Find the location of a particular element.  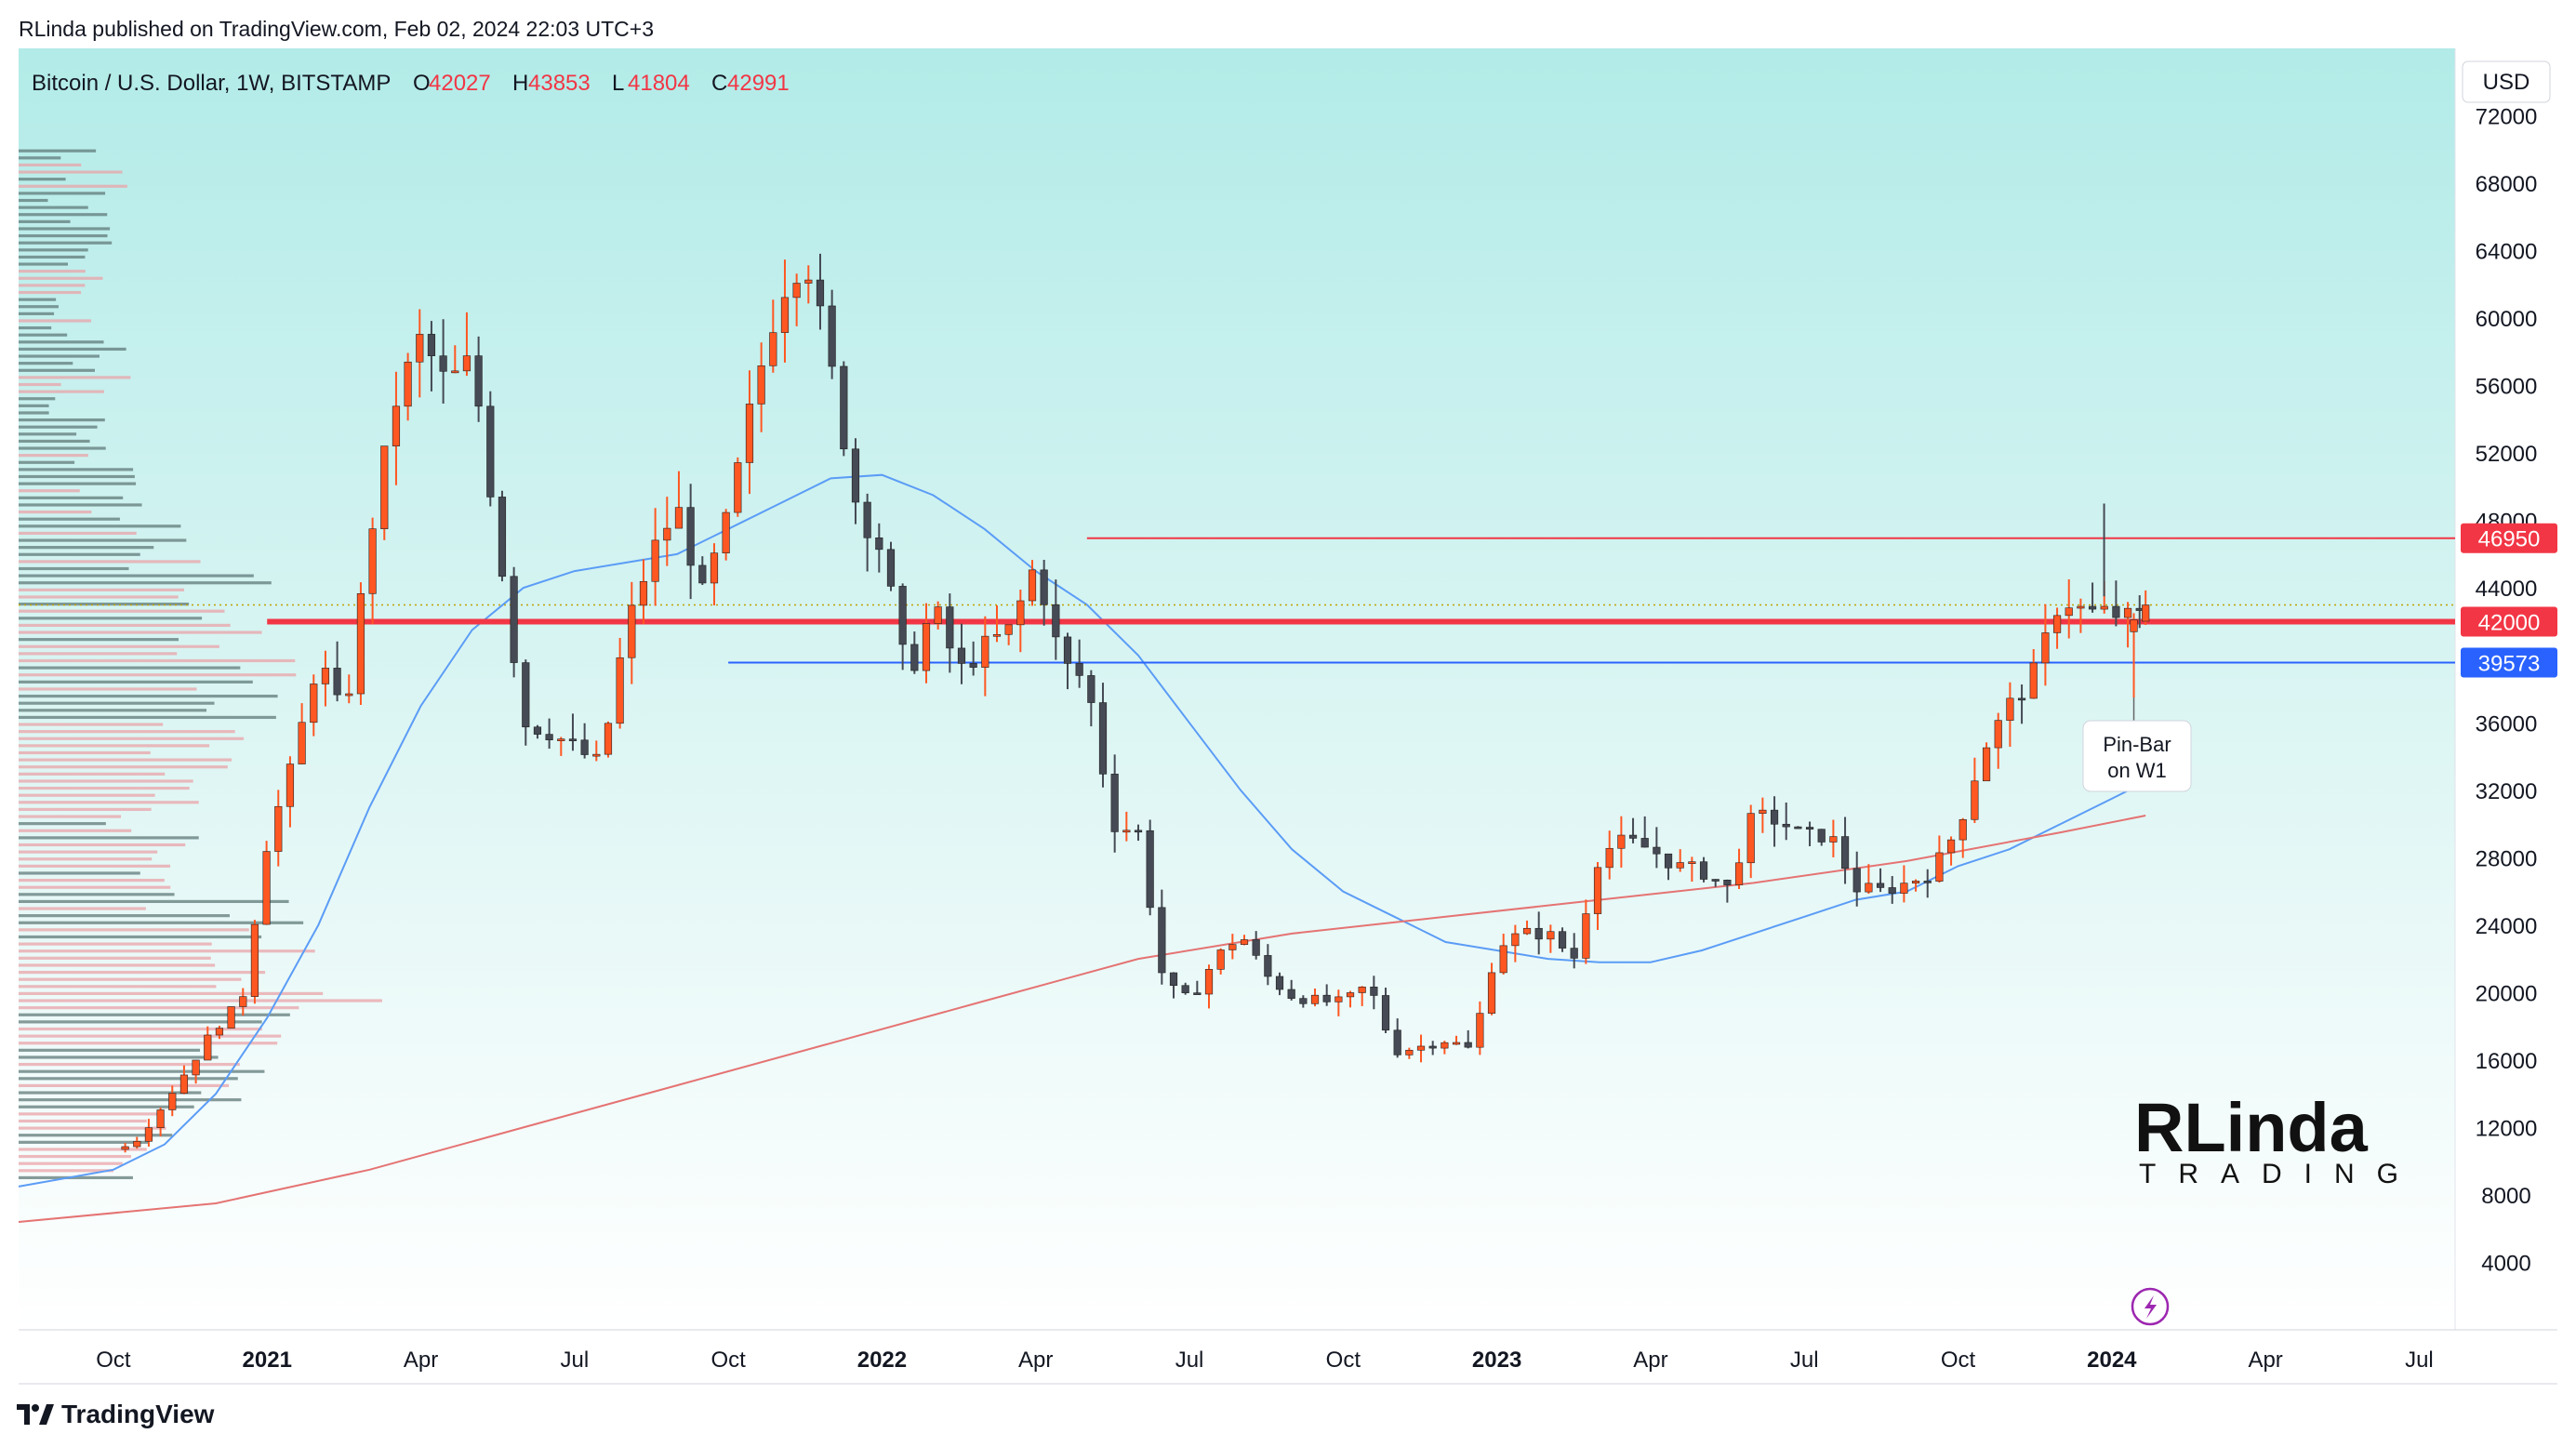

y-tick-label: 20000 is located at coordinates (2507, 994).